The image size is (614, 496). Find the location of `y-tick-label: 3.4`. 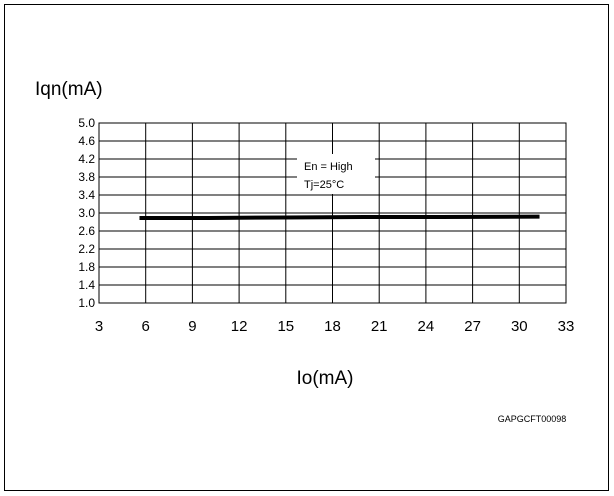

y-tick-label: 3.4 is located at coordinates (86, 195).